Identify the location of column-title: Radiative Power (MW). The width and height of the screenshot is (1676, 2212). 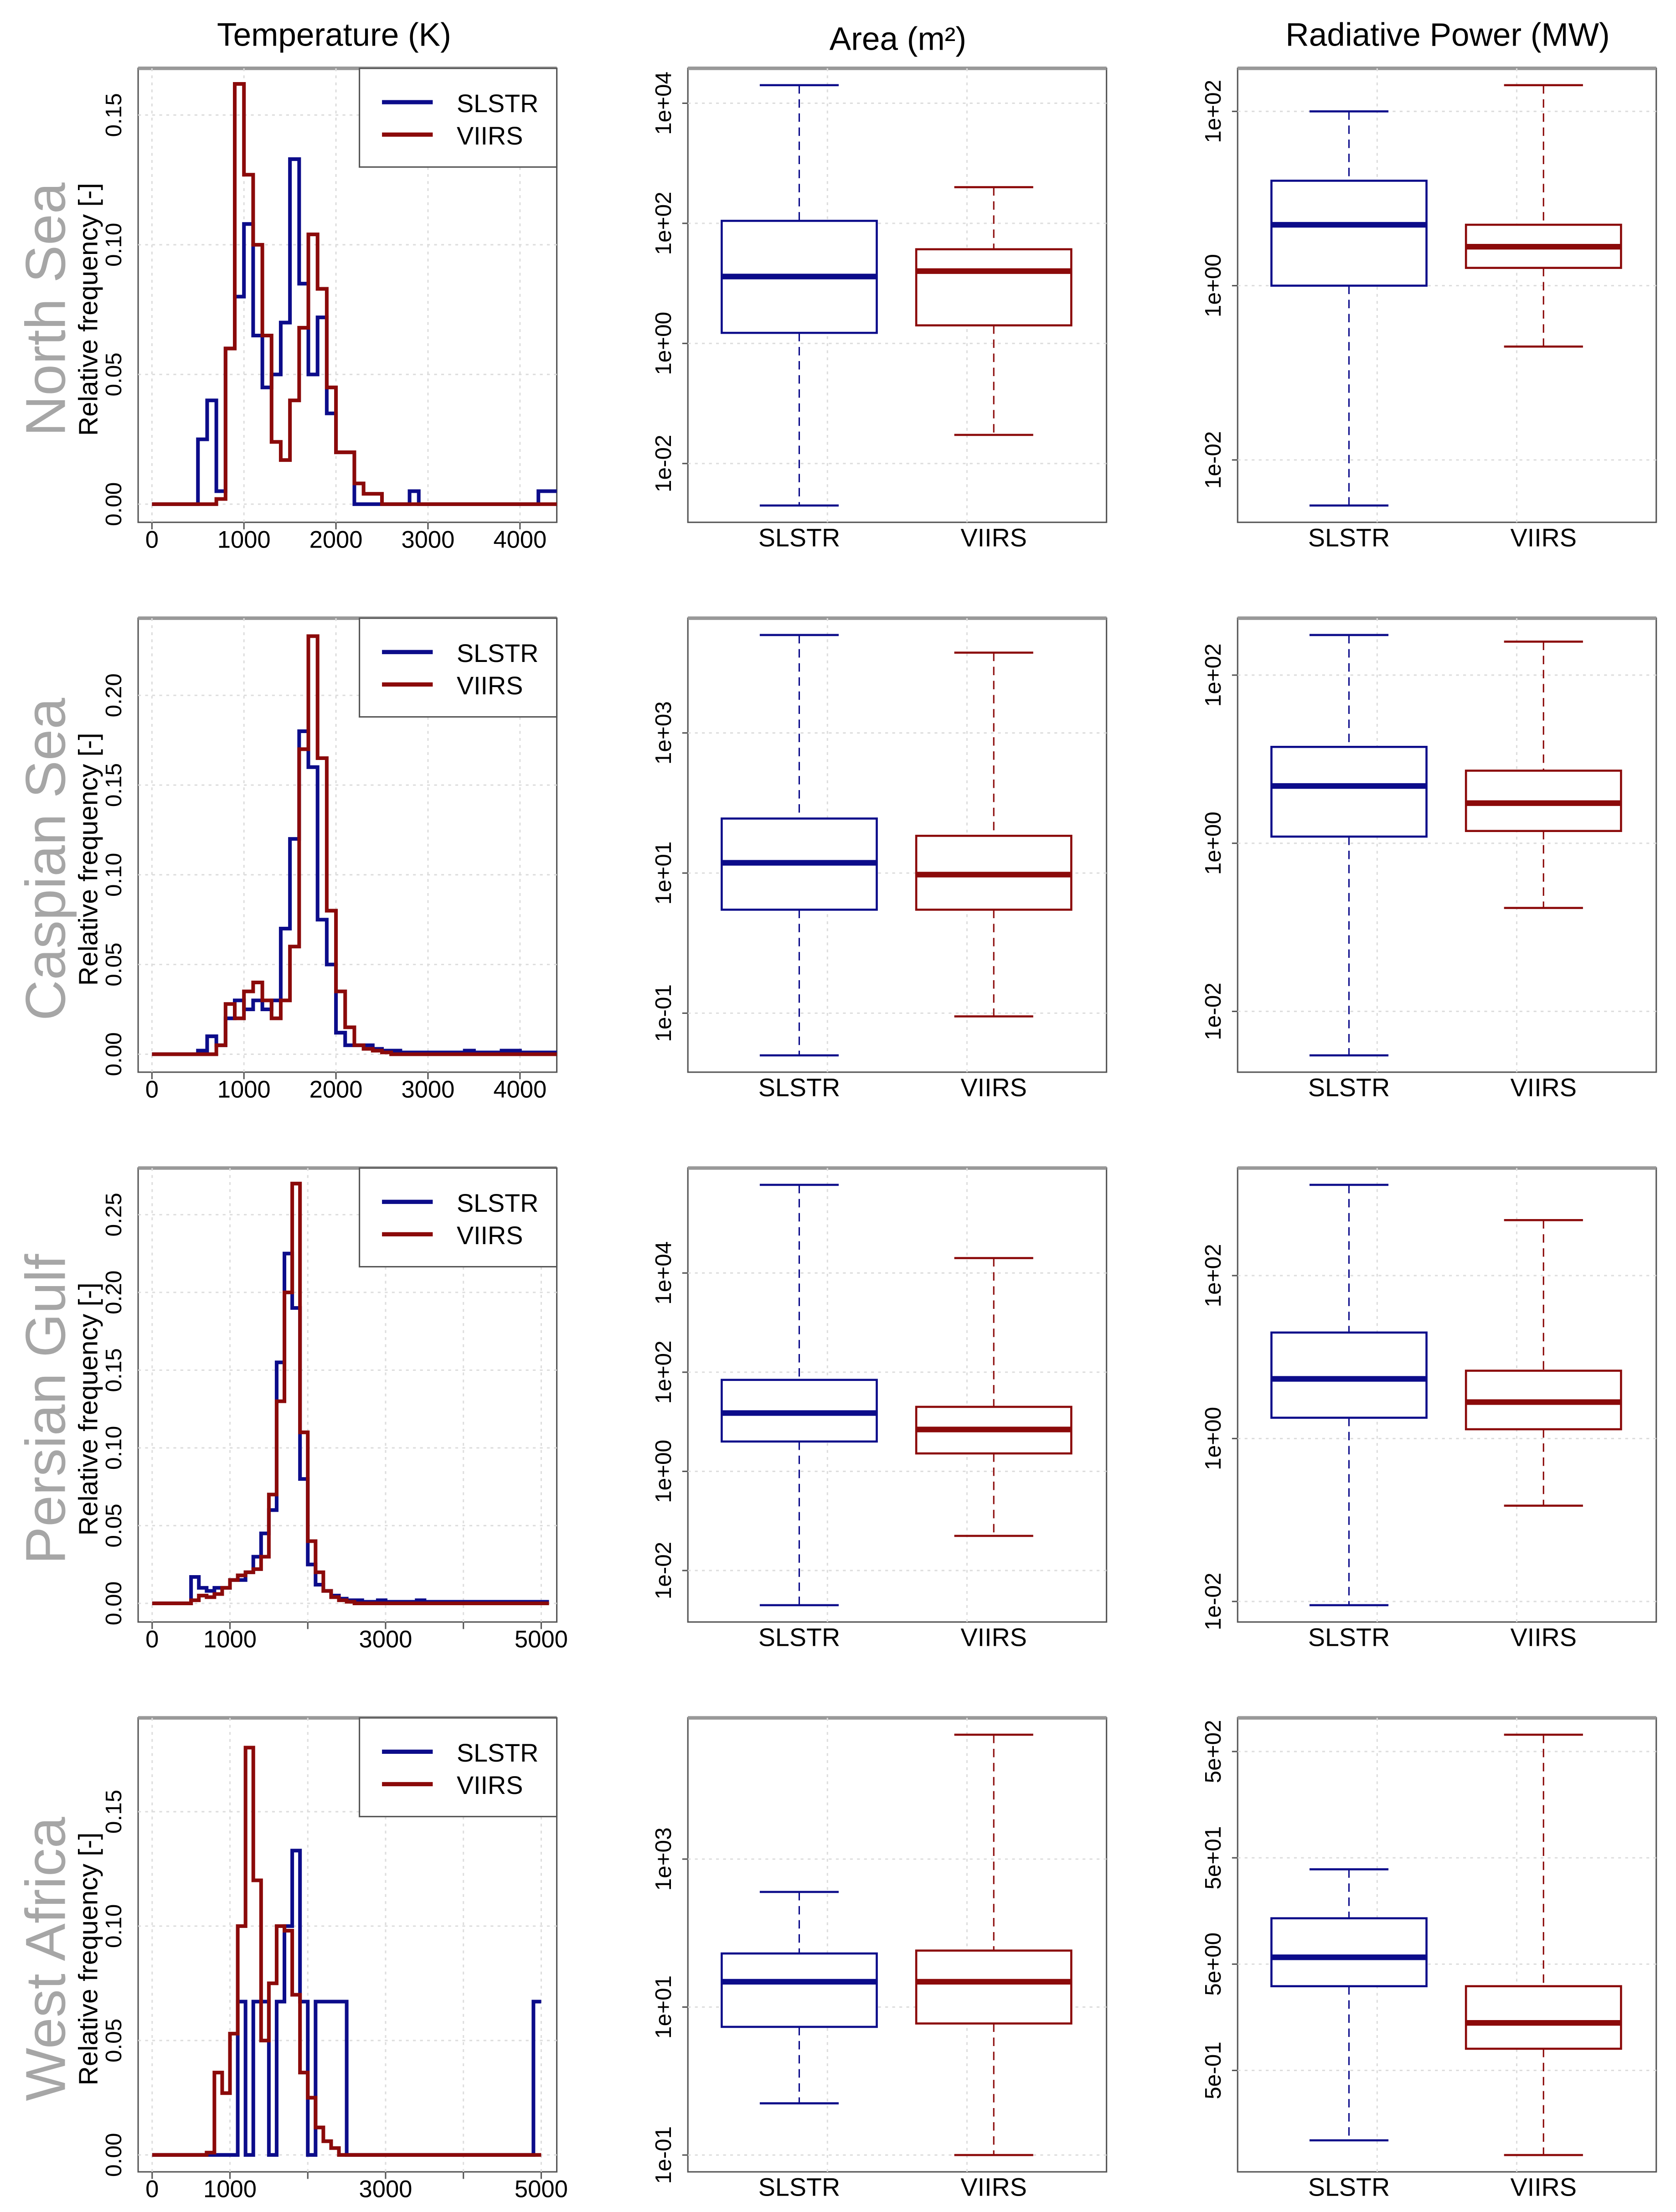
(1447, 35).